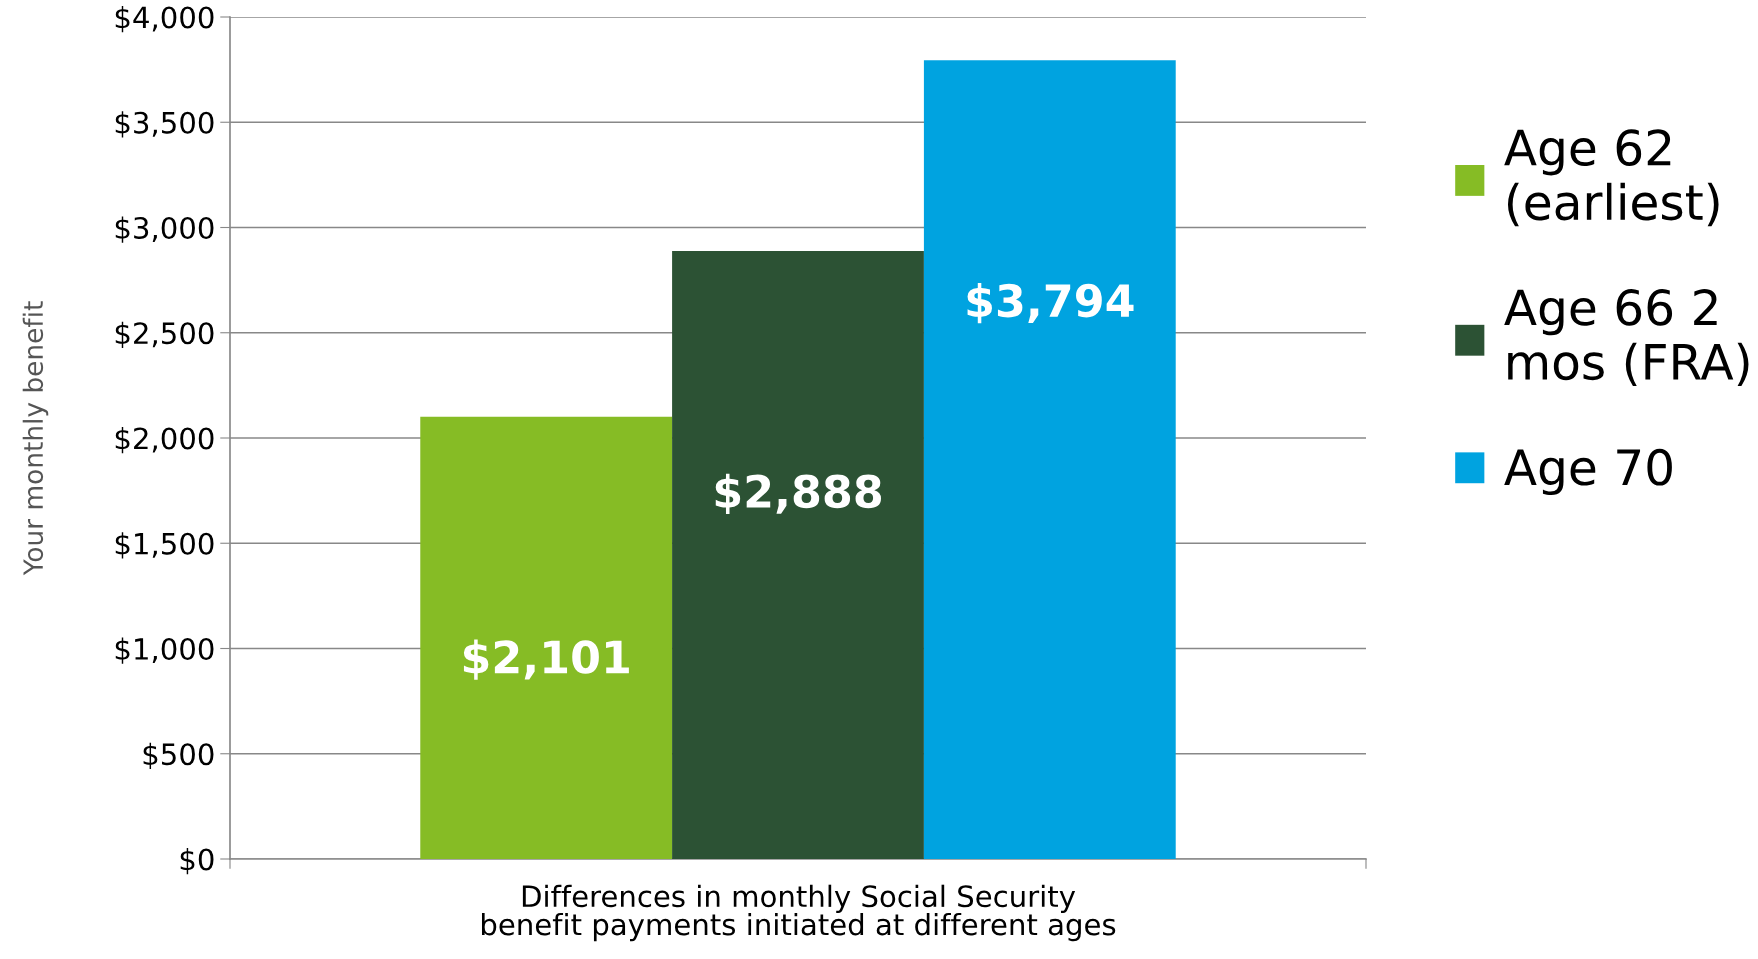 Image resolution: width=1758 pixels, height=959 pixels. What do you see at coordinates (178, 756) in the screenshot?
I see `y-tick-label: $500` at bounding box center [178, 756].